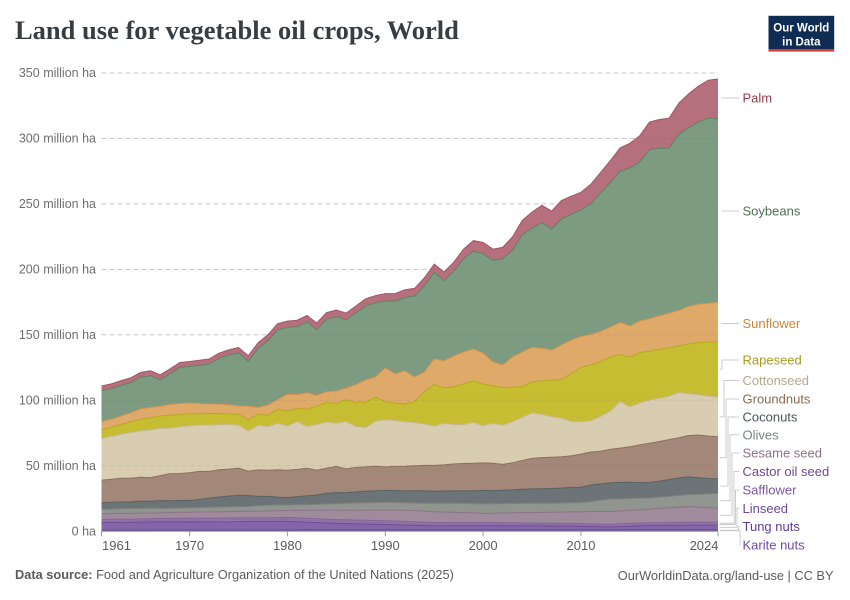 The image size is (850, 600). I want to click on svg-text: Karite nuts, so click(774, 544).